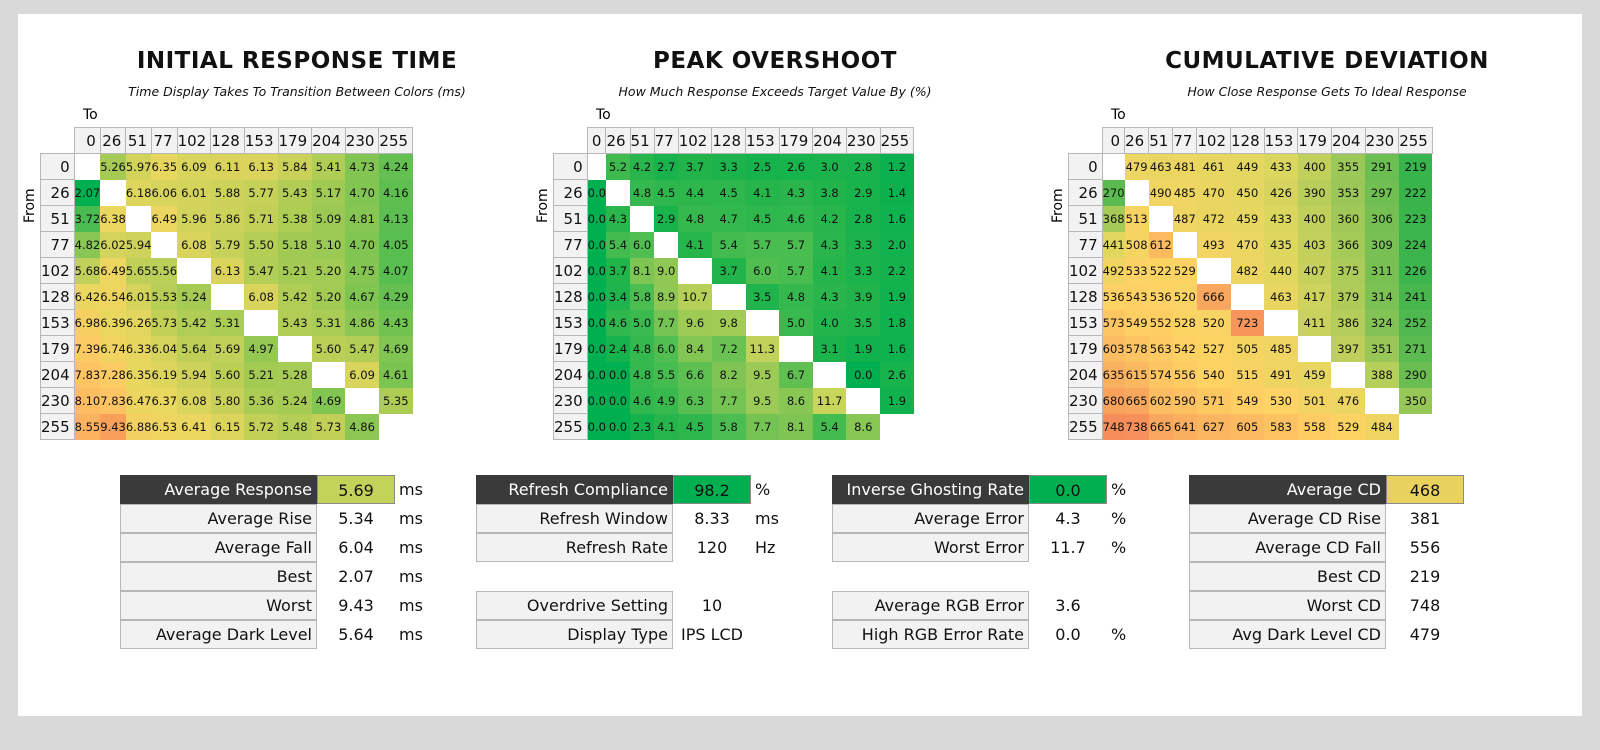 The width and height of the screenshot is (1600, 750). Describe the element at coordinates (1415, 244) in the screenshot. I see `heatmap-cell: 224` at that location.